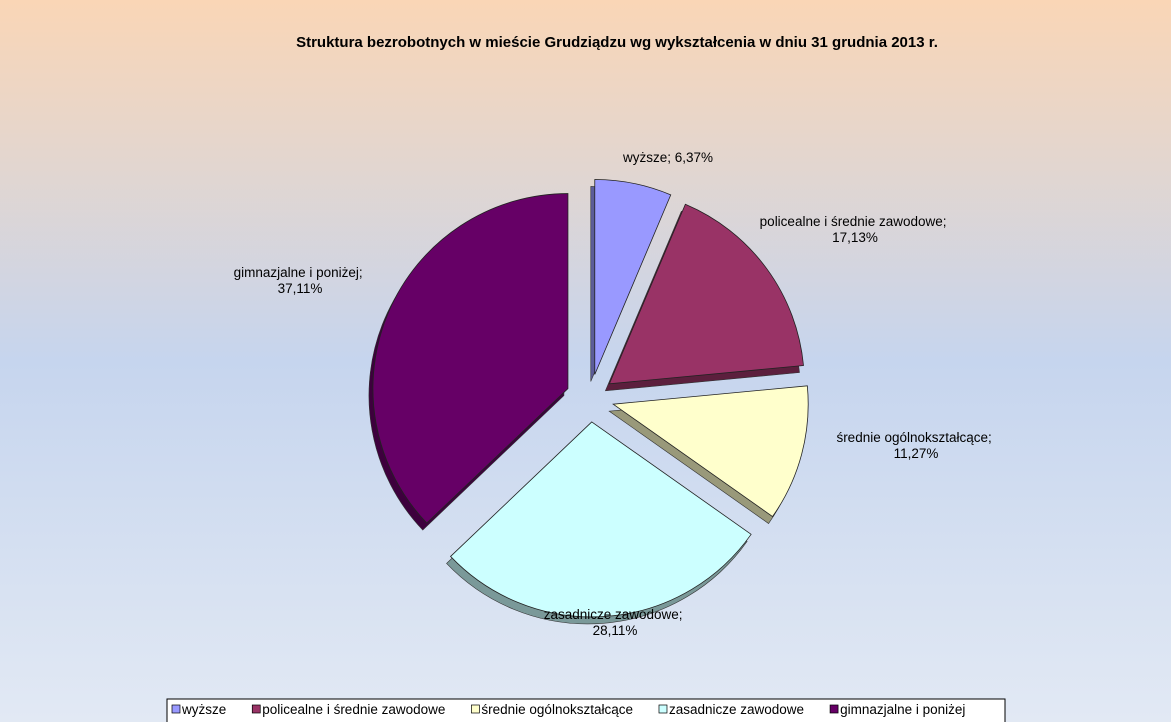 The image size is (1171, 722). Describe the element at coordinates (912, 437) in the screenshot. I see `label-category: średnie ogólnokształcące` at that location.